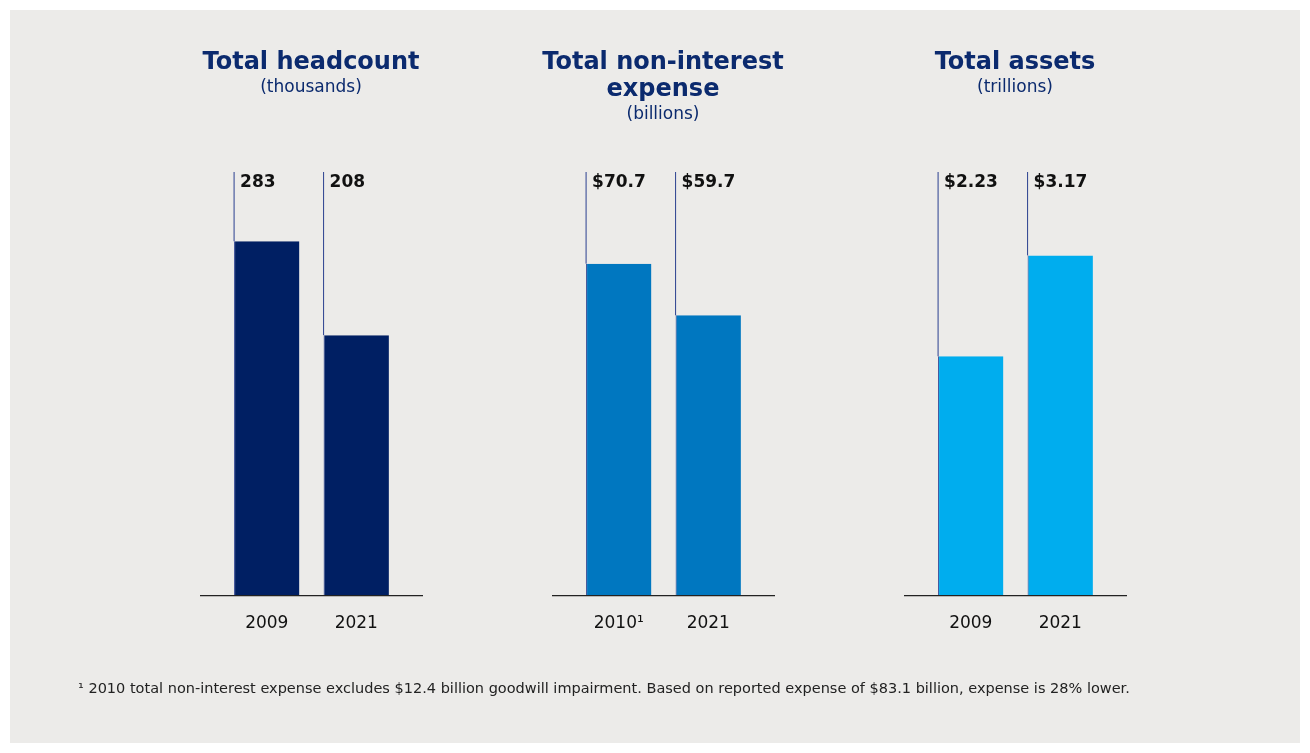 This screenshot has height=753, width=1310. Describe the element at coordinates (618, 622) in the screenshot. I see `x-tick-label: 2010¹` at that location.